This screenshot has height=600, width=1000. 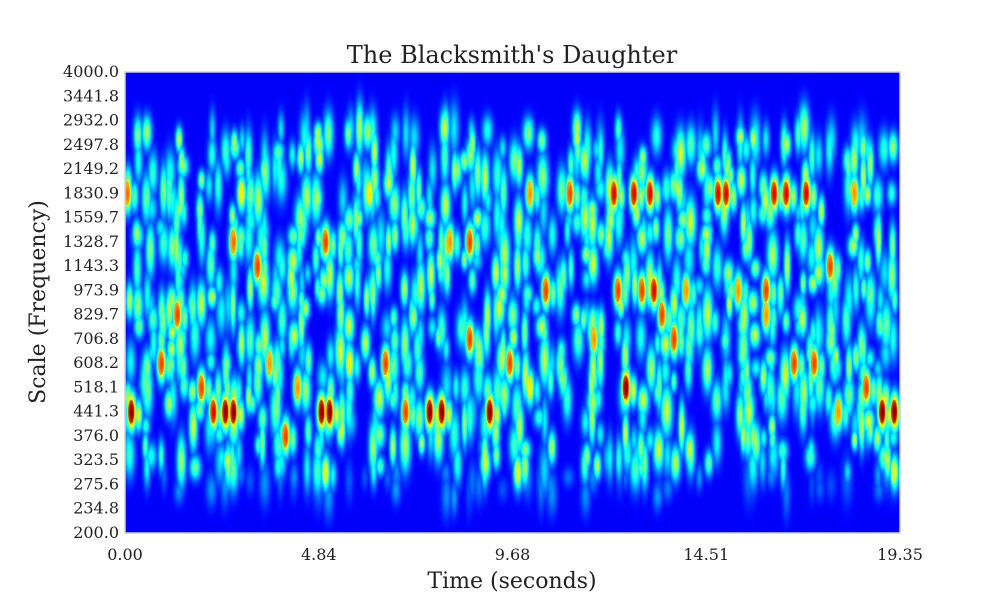 I want to click on x-axis-ticks: 0.00 4.84 9.68 14.51 19.35, so click(x=515, y=554).